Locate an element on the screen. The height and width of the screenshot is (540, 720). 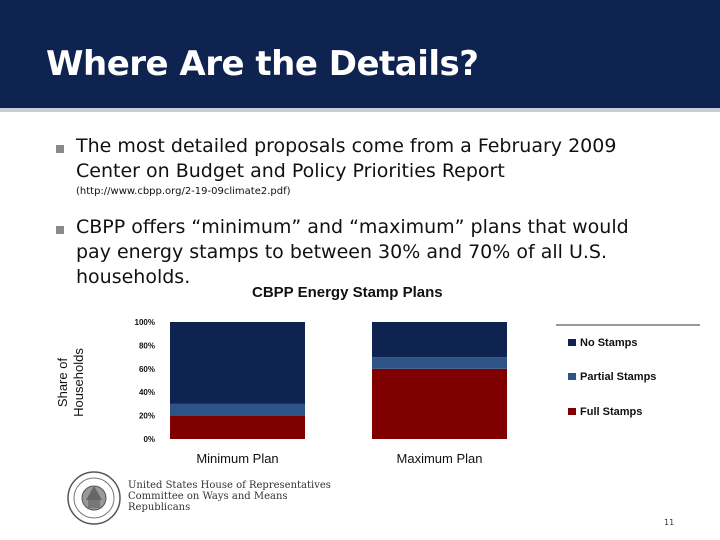
footer-line: Republicans is located at coordinates (159, 507).